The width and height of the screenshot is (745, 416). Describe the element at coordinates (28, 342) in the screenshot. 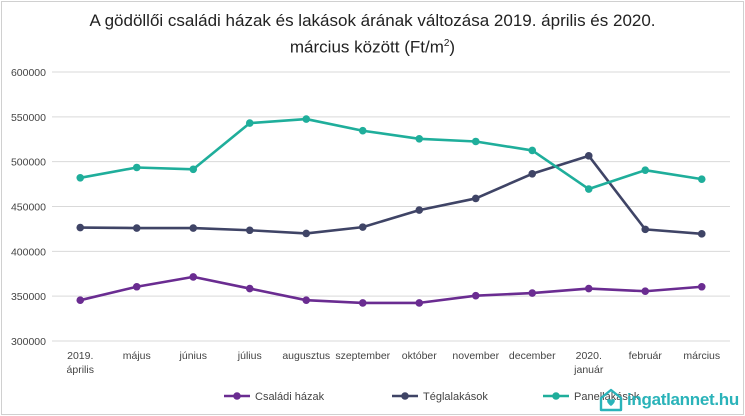

I see `y-tick-label: 300000` at that location.